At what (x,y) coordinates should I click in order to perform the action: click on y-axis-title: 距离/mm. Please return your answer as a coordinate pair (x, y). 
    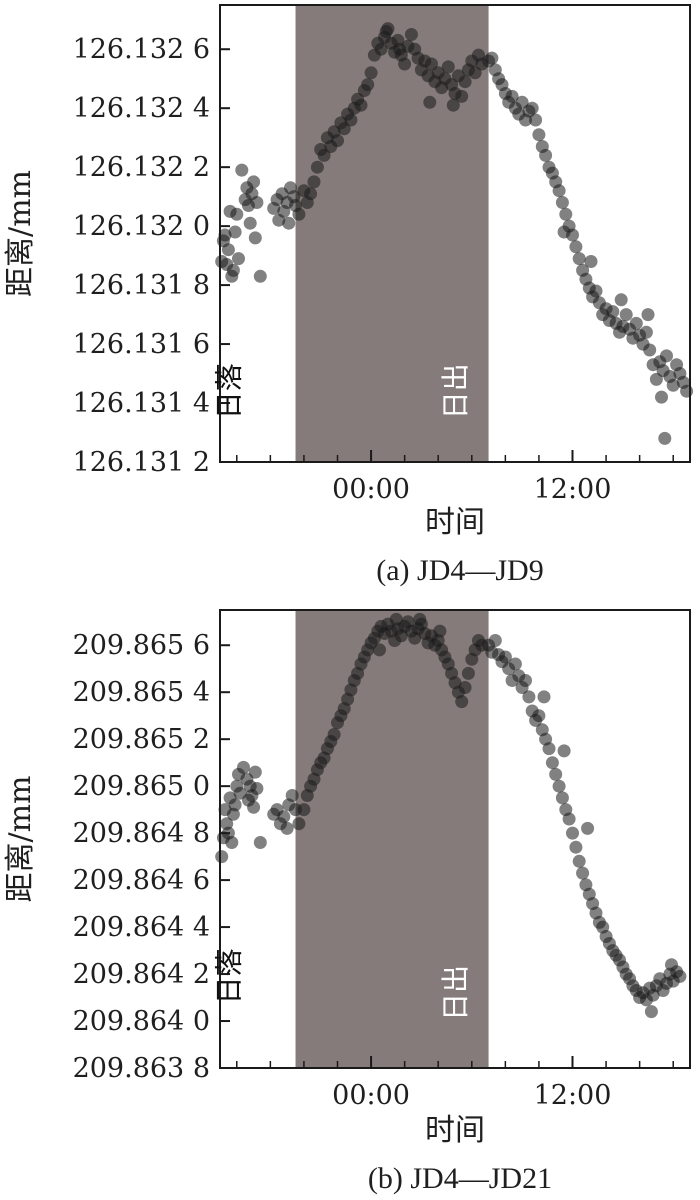
    Looking at the image, I should click on (20, 233).